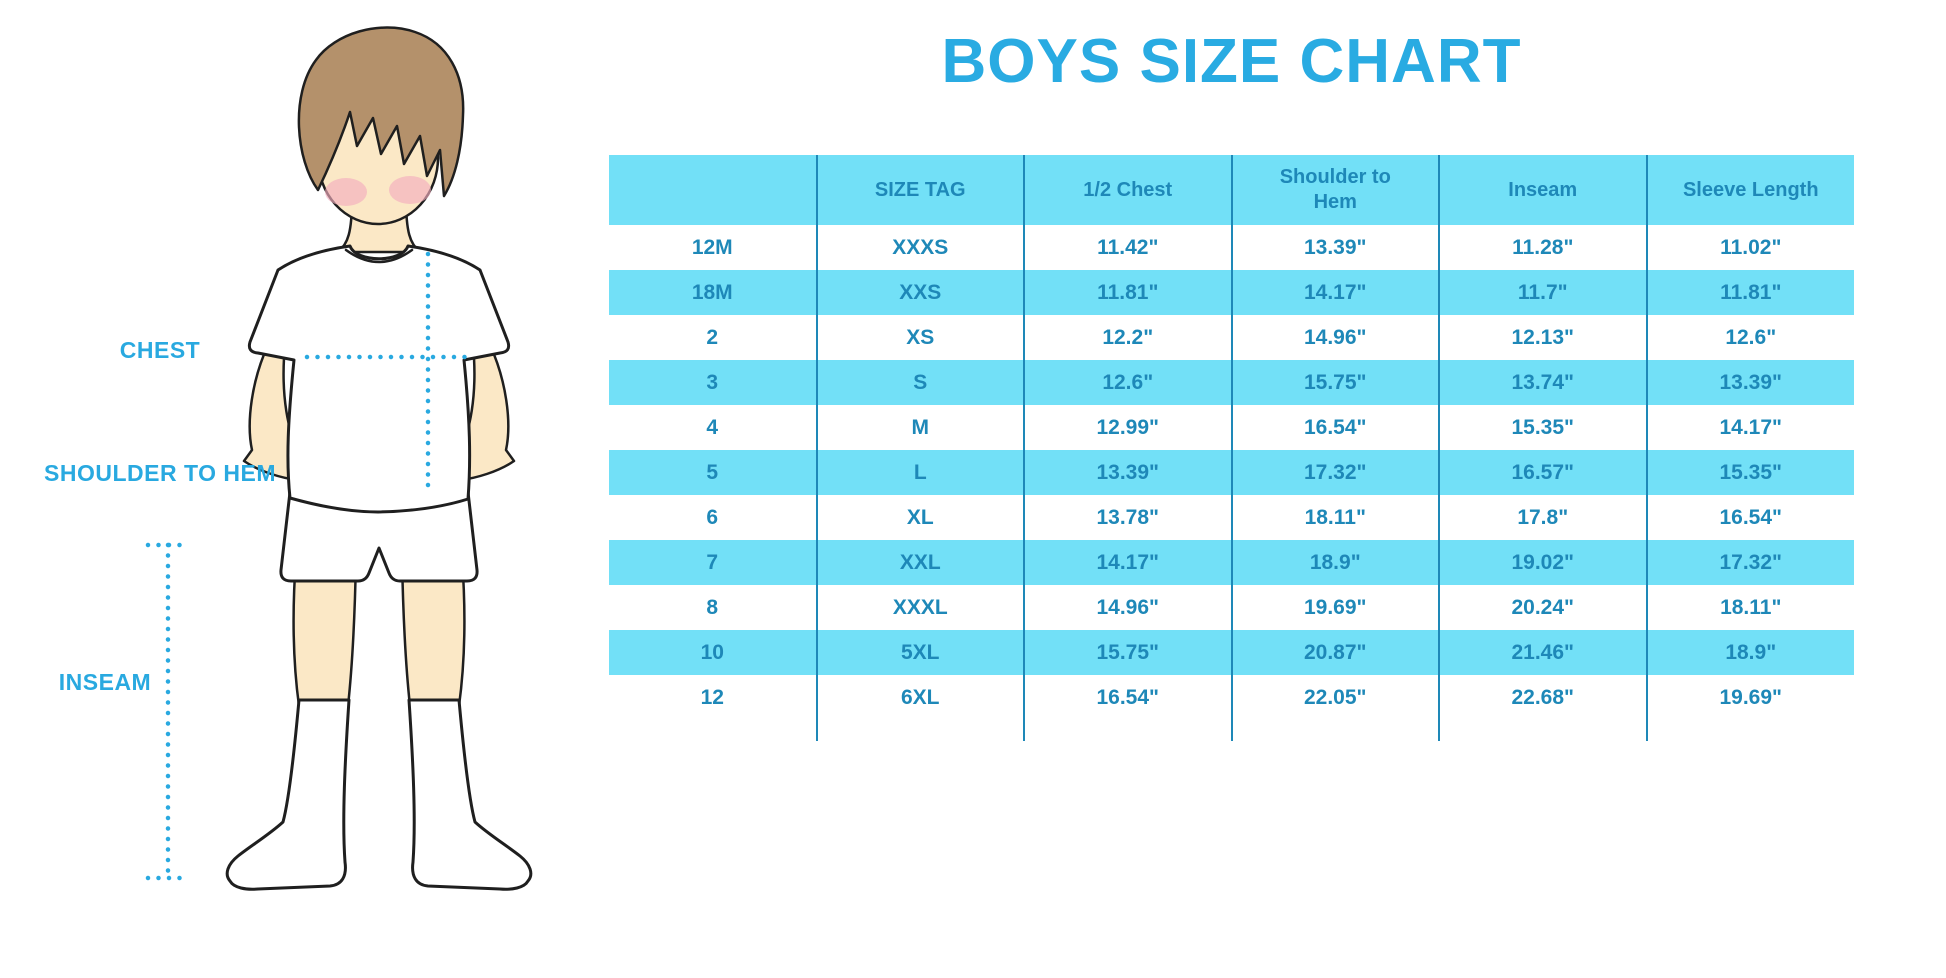  I want to click on table-cell: 15.35", so click(1749, 472).